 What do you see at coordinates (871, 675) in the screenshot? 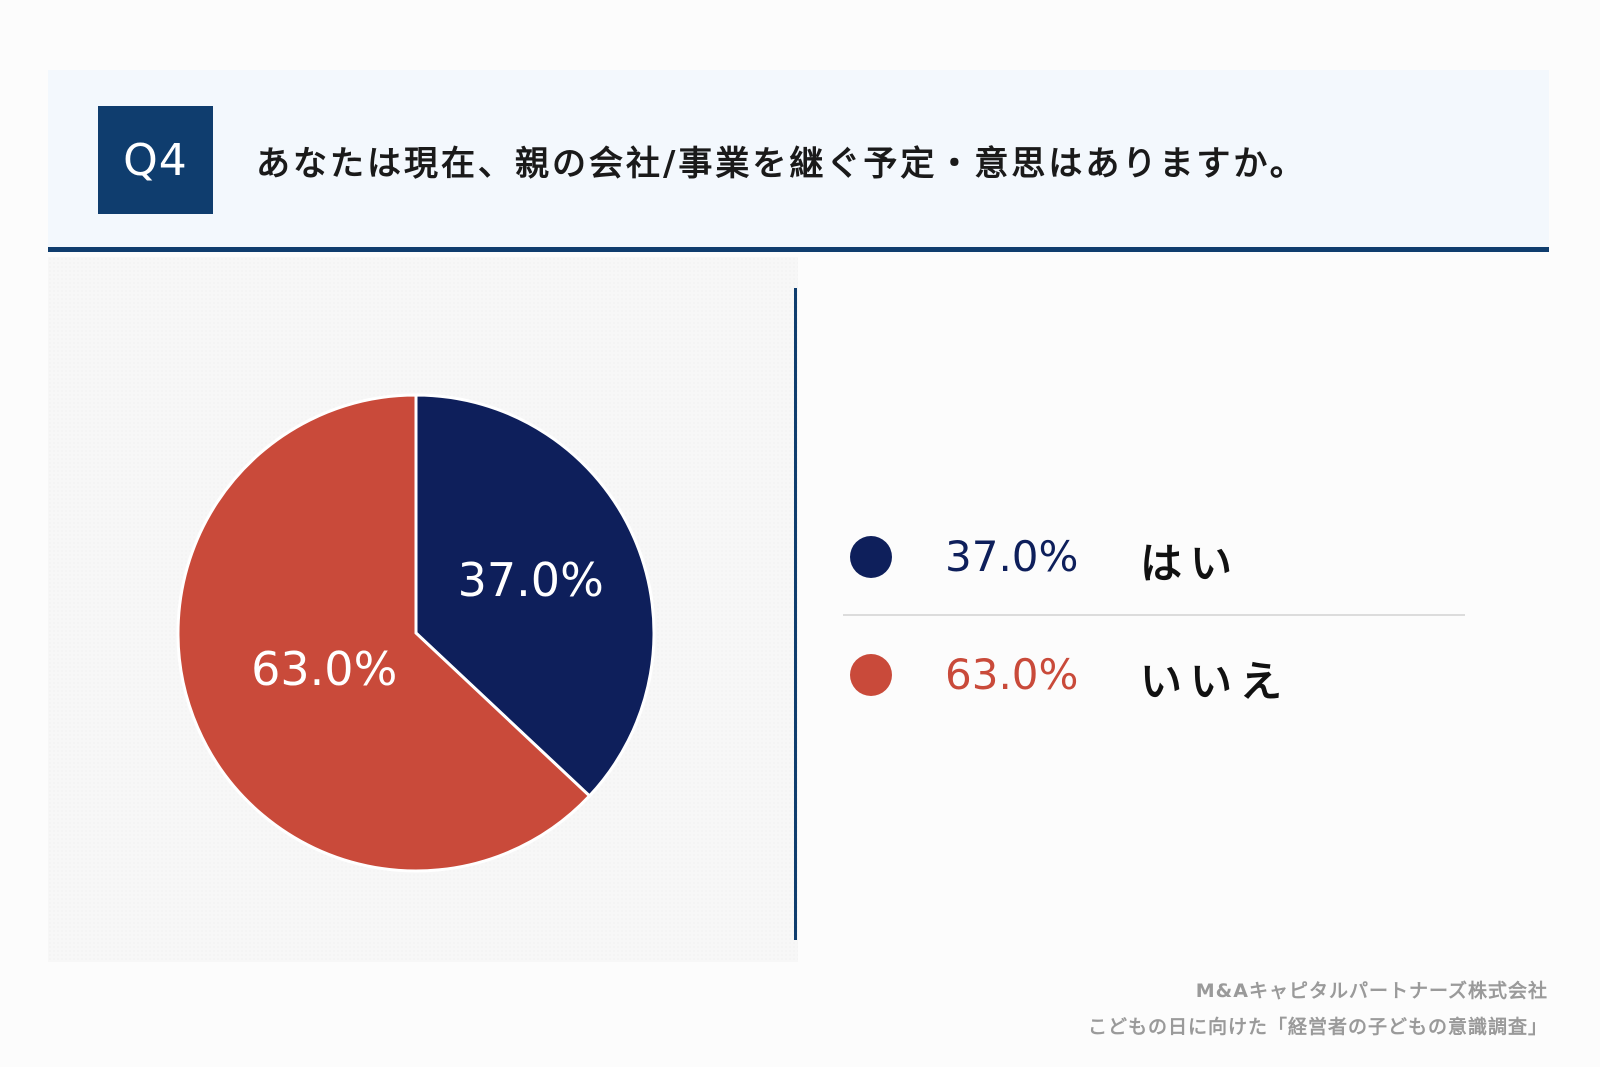
I see `legend-dot-no` at bounding box center [871, 675].